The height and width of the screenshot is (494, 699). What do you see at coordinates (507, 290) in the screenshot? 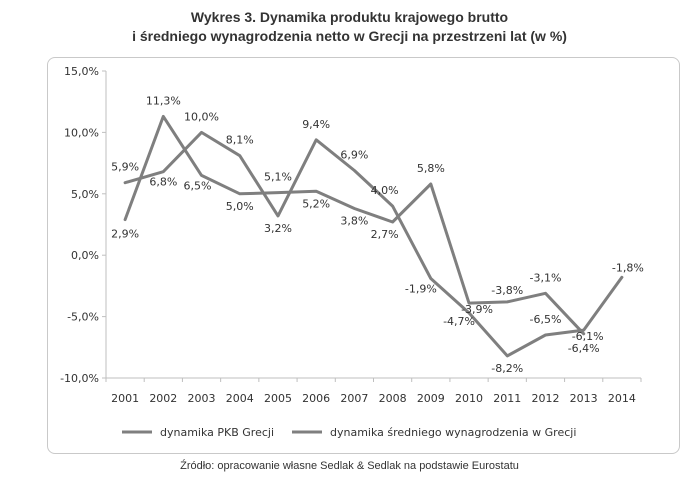
I see `data-label: -3,8%` at bounding box center [507, 290].